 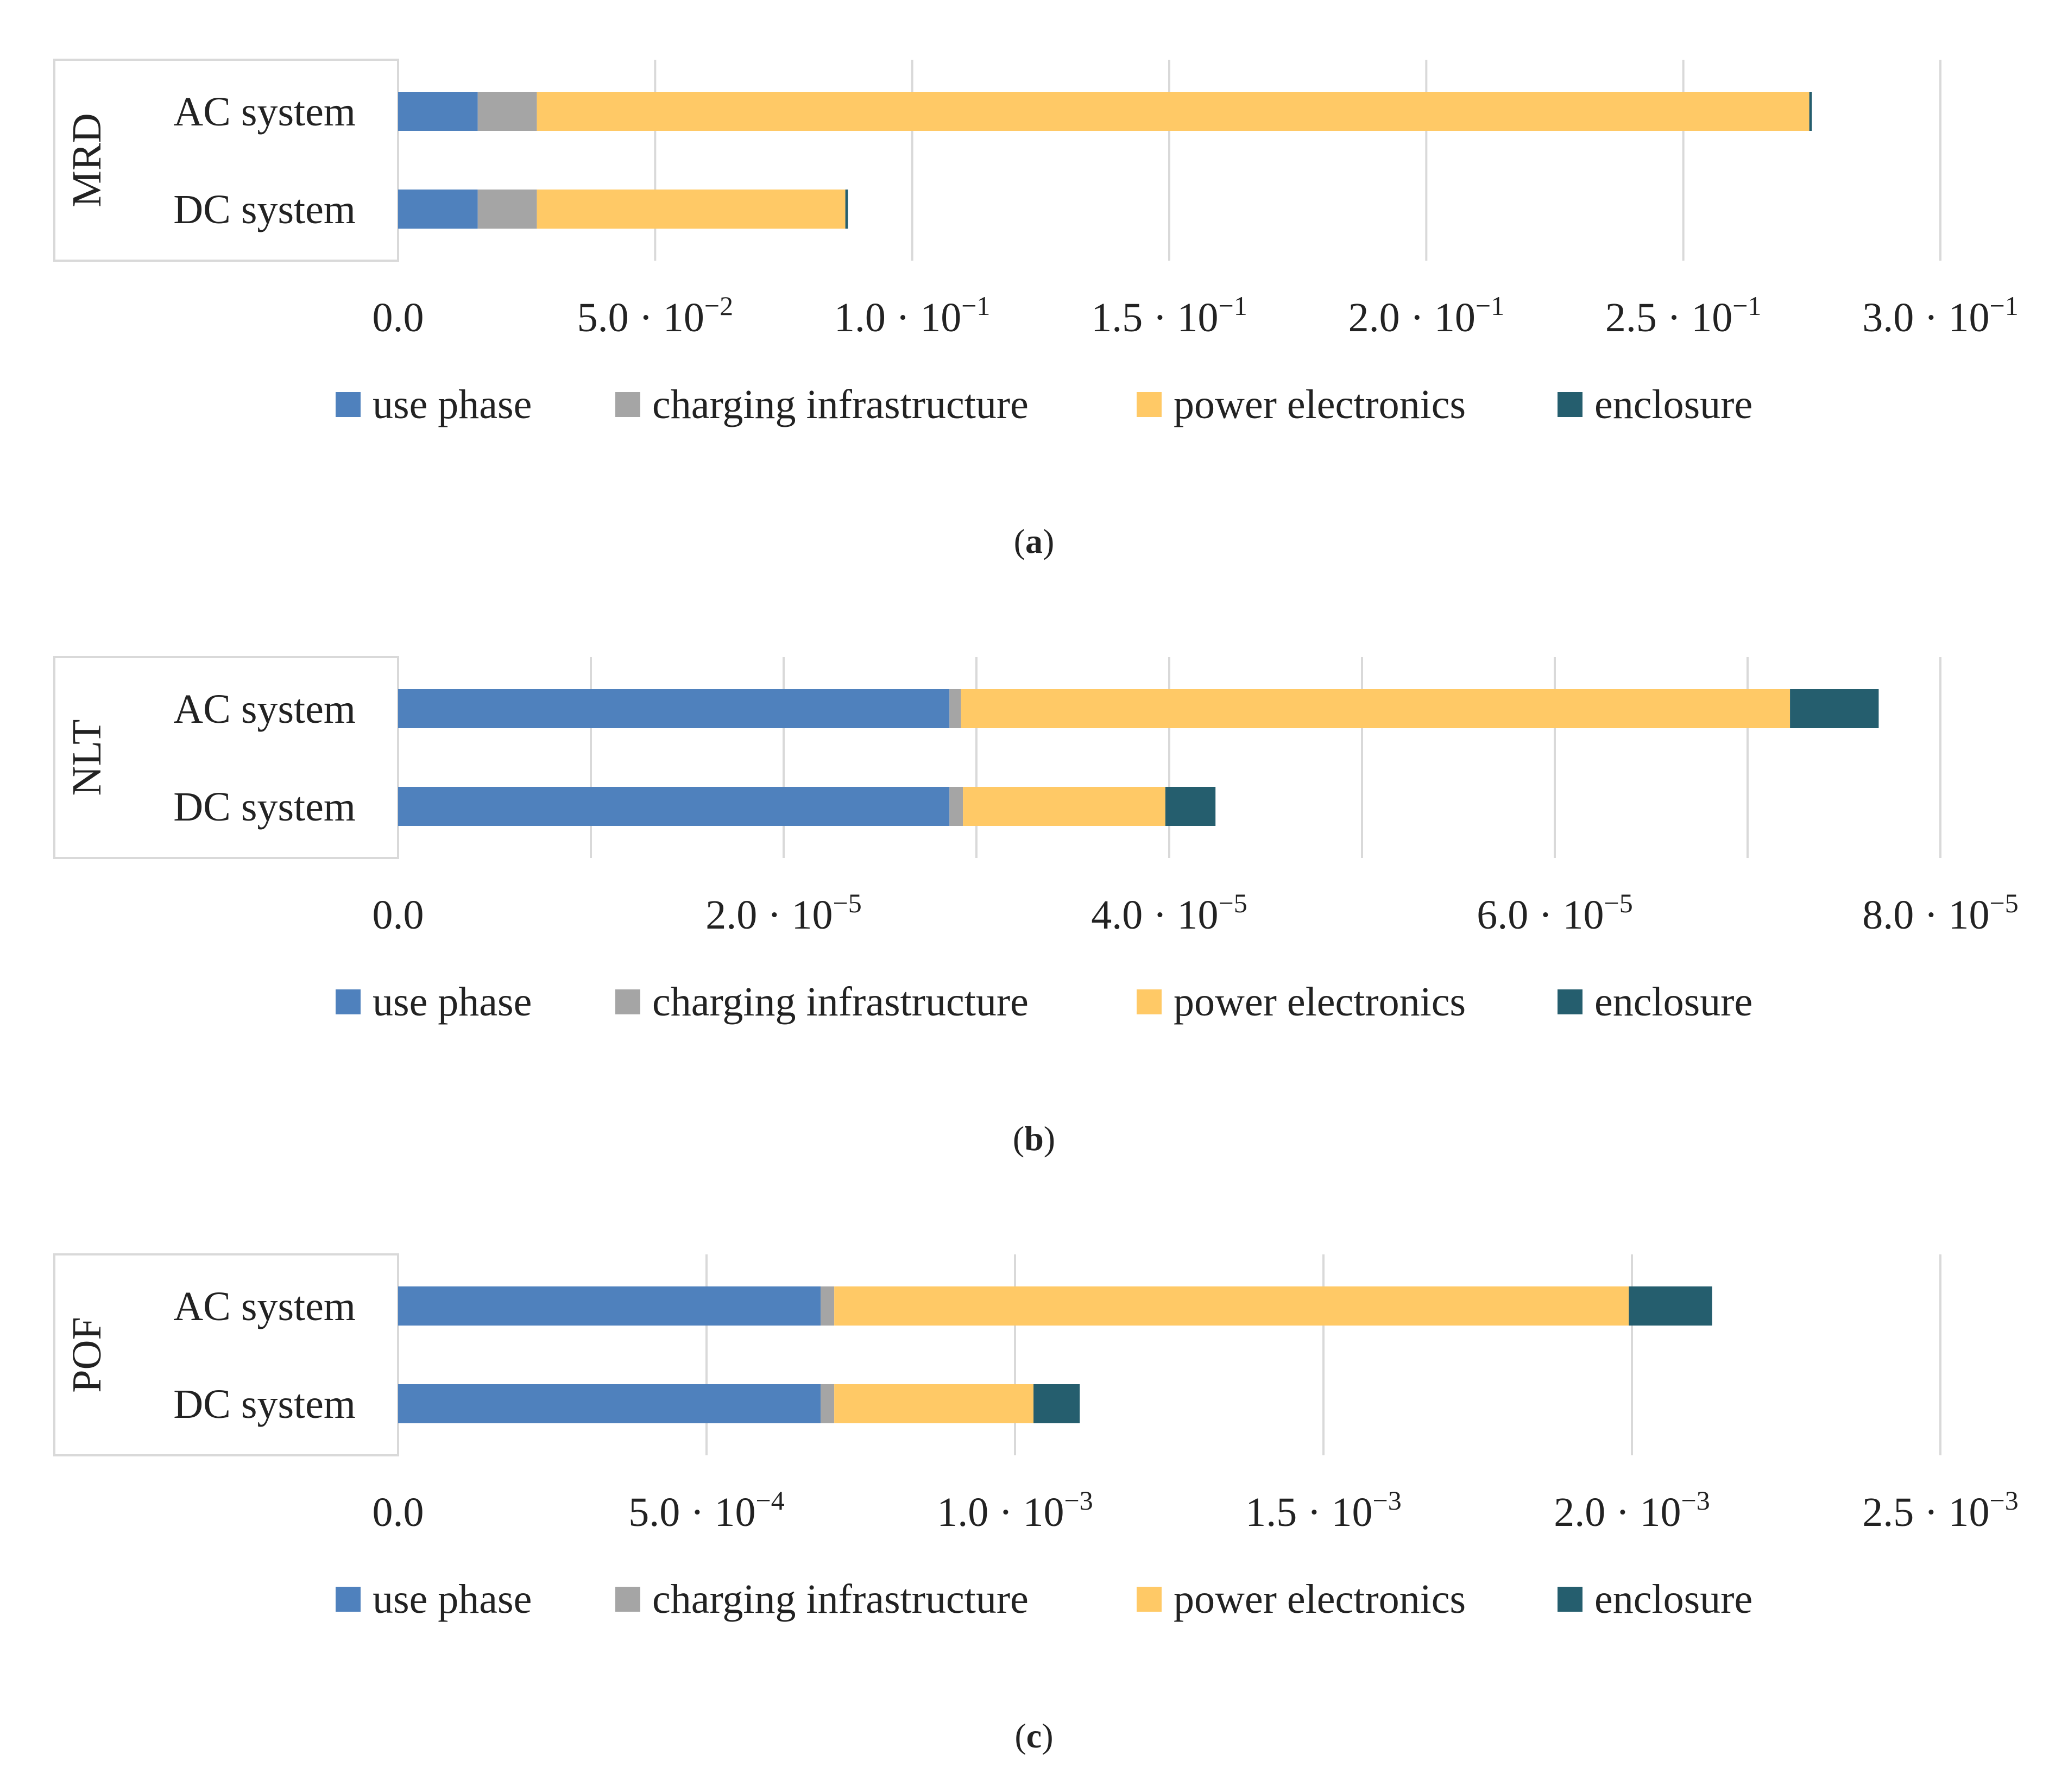 I want to click on tick-label-pof-5: 2.5 · 10⁻³, so click(x=1940, y=1510).